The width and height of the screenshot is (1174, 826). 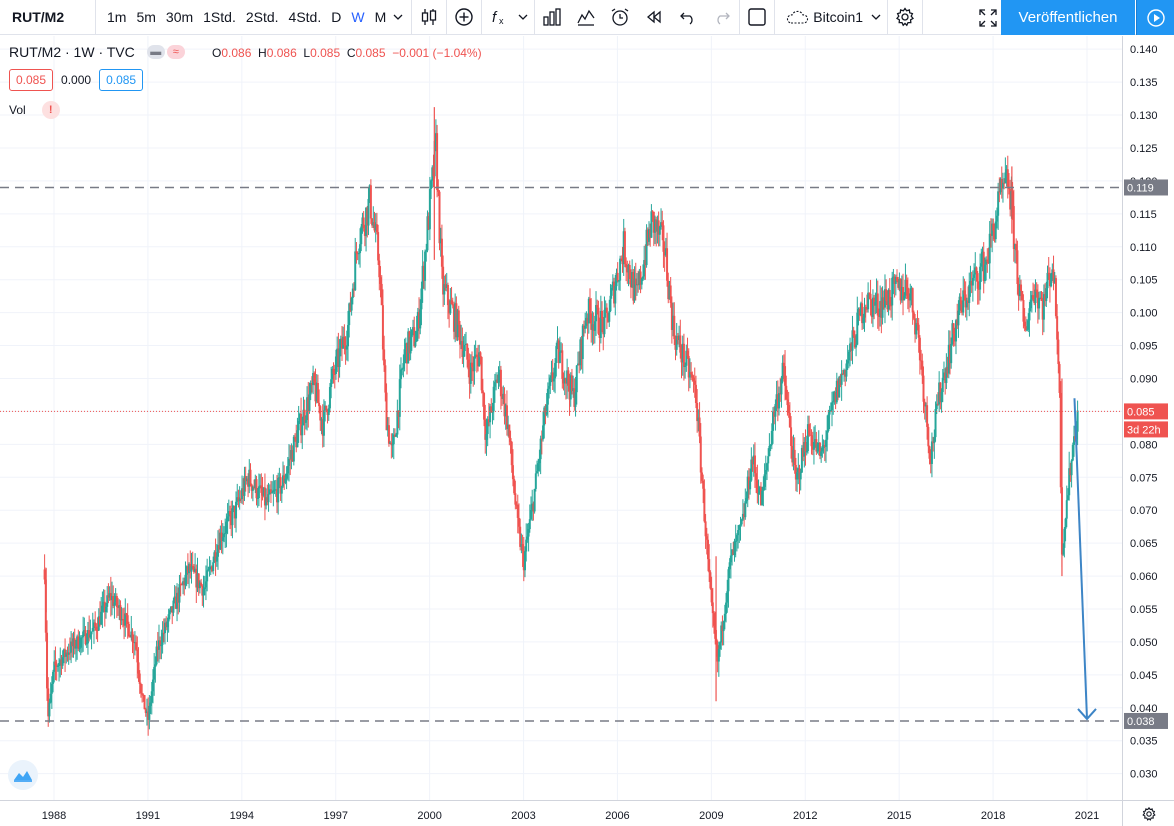 I want to click on symbol-search-button: RUT/M2, so click(x=48, y=17).